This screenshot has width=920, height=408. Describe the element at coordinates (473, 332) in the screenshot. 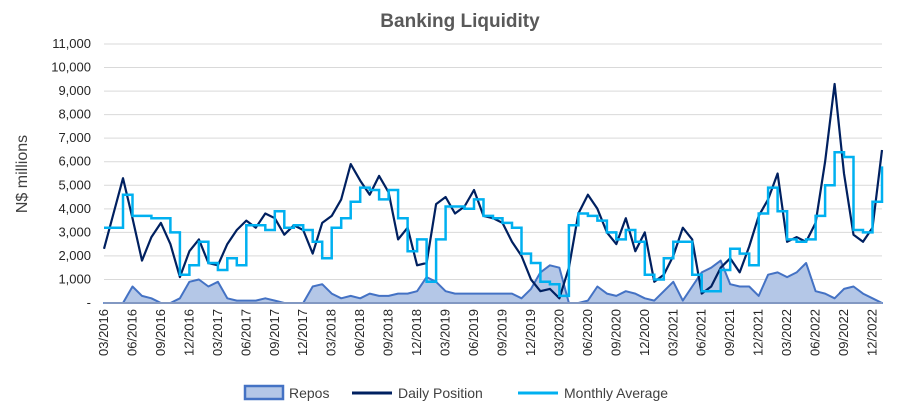

I see `x-tick-label: 06/2019` at that location.